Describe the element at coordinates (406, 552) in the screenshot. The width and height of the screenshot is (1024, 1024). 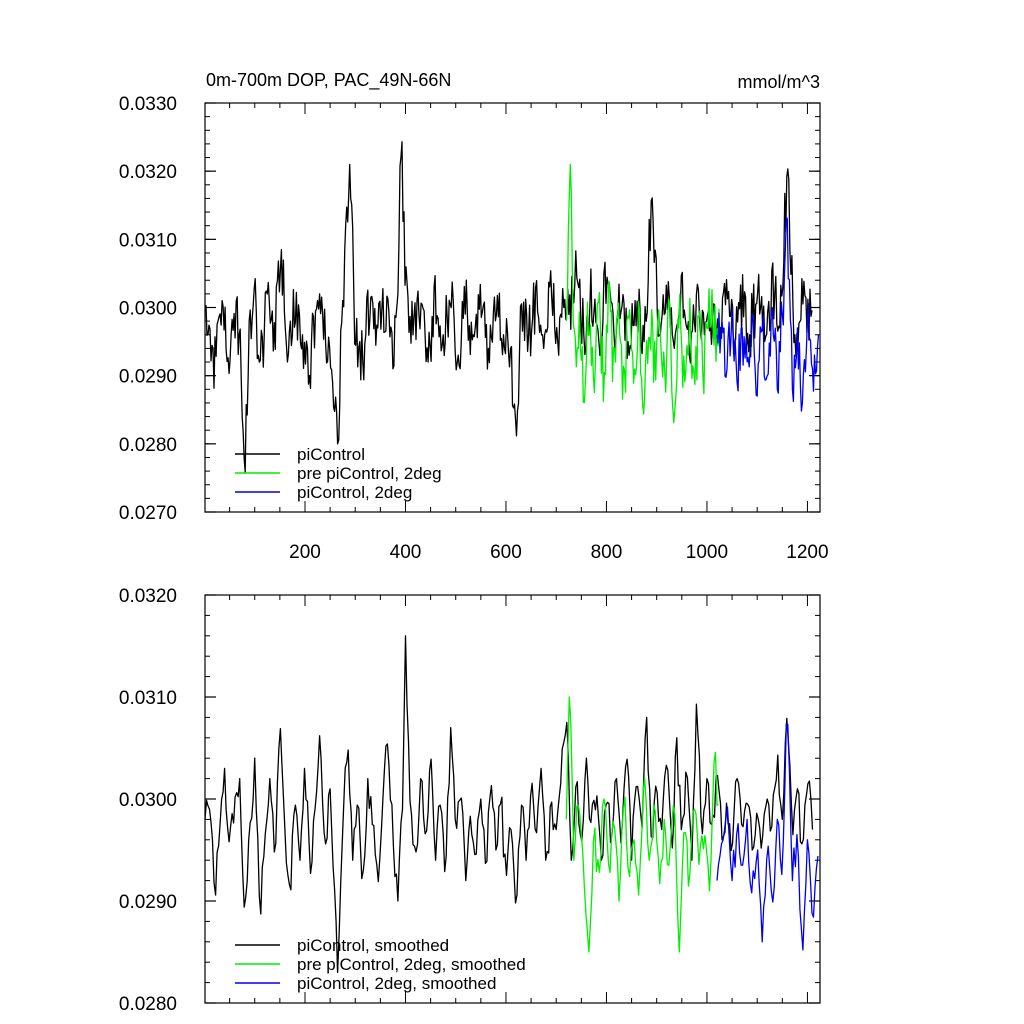
I see `x-tick-label: 400` at that location.